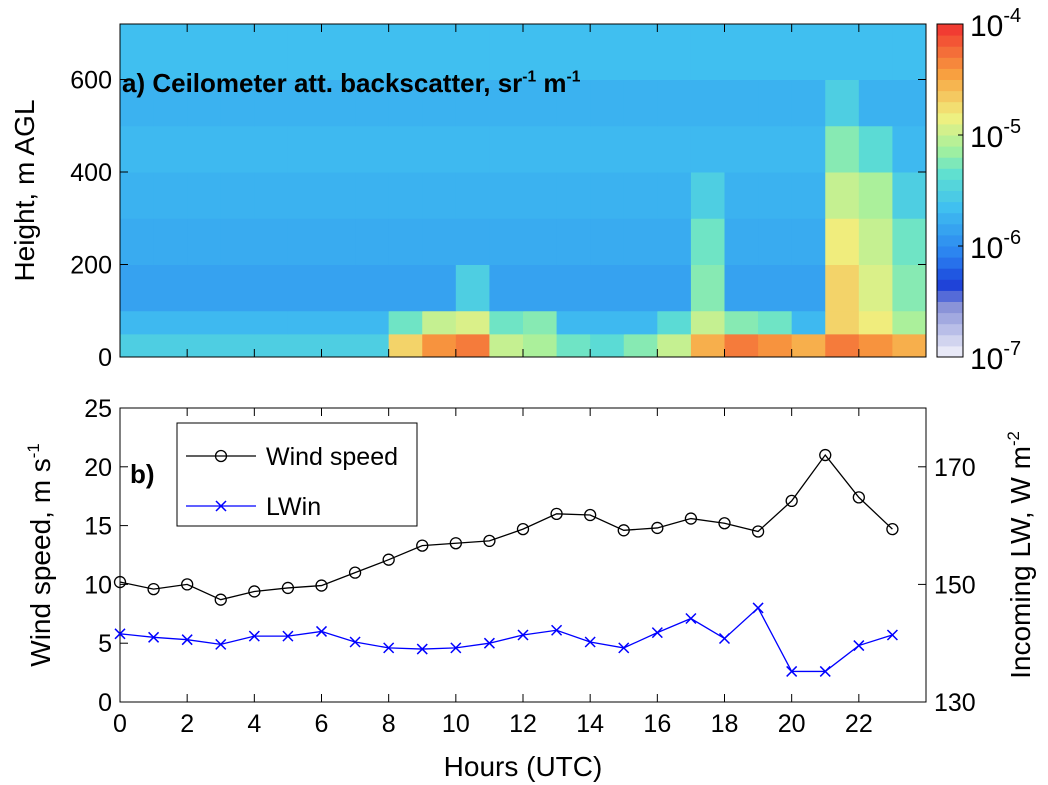 This screenshot has height=785, width=1048. Describe the element at coordinates (297, 474) in the screenshot. I see `legend-box` at that location.